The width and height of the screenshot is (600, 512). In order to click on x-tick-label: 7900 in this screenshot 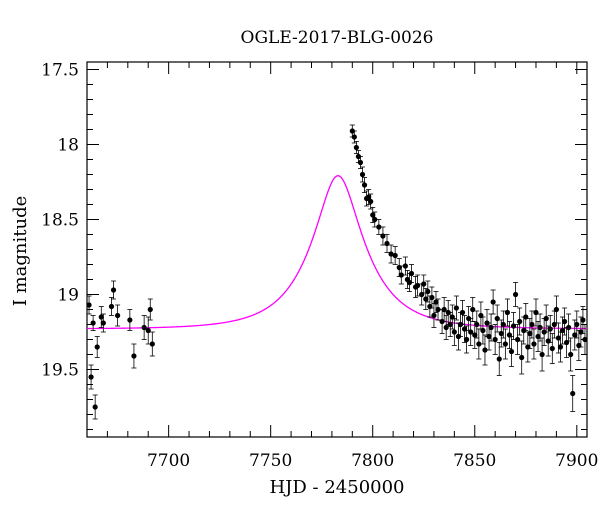, I will do `click(576, 461)`.